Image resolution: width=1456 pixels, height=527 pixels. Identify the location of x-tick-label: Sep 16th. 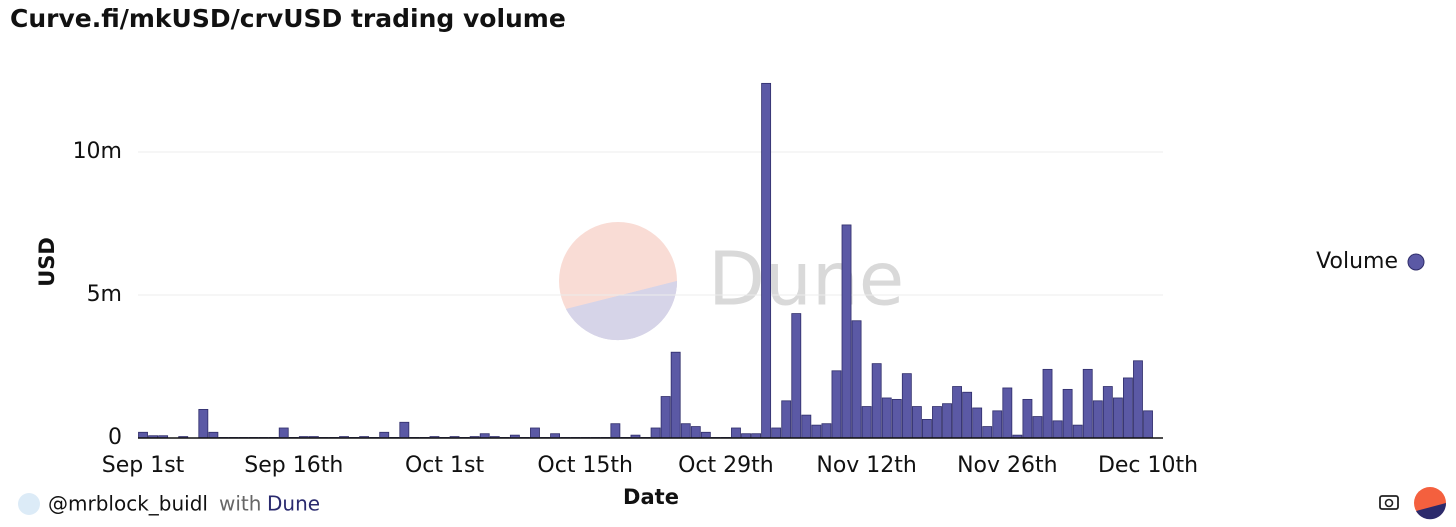
(293, 465).